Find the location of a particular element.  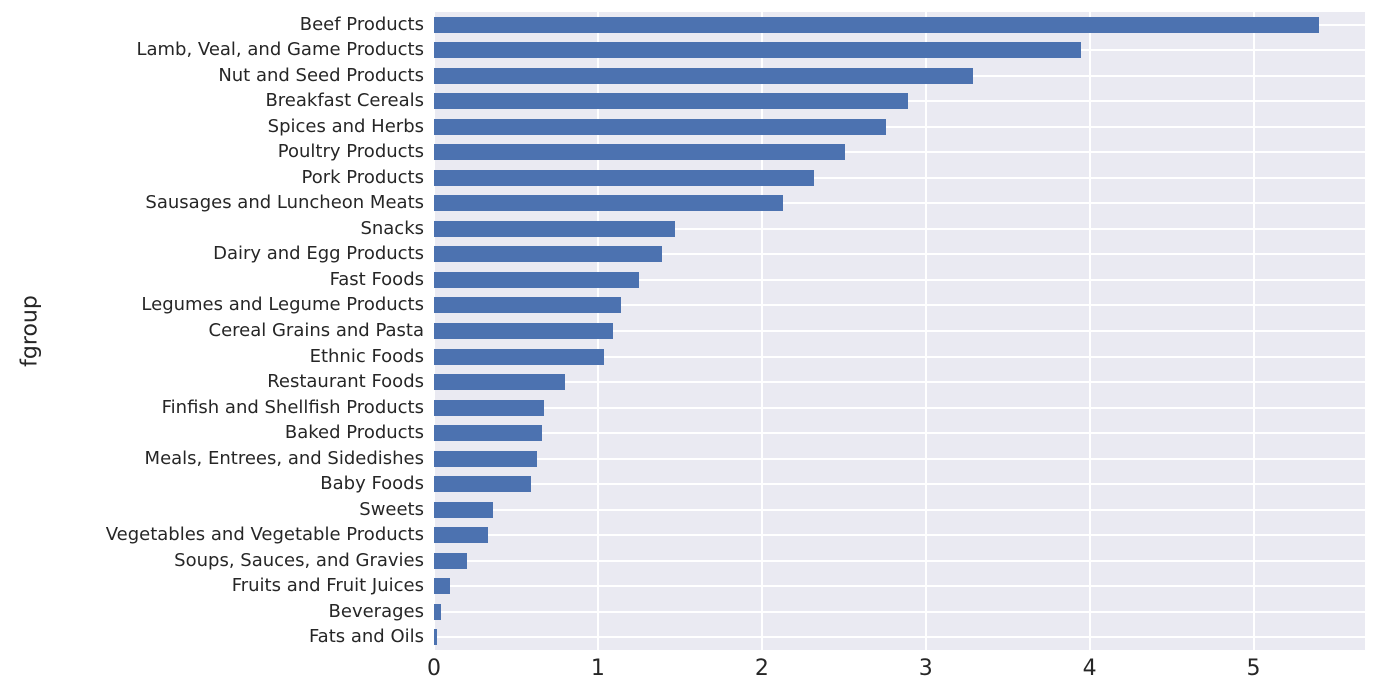

y-tick-label: Snacks is located at coordinates (392, 228).